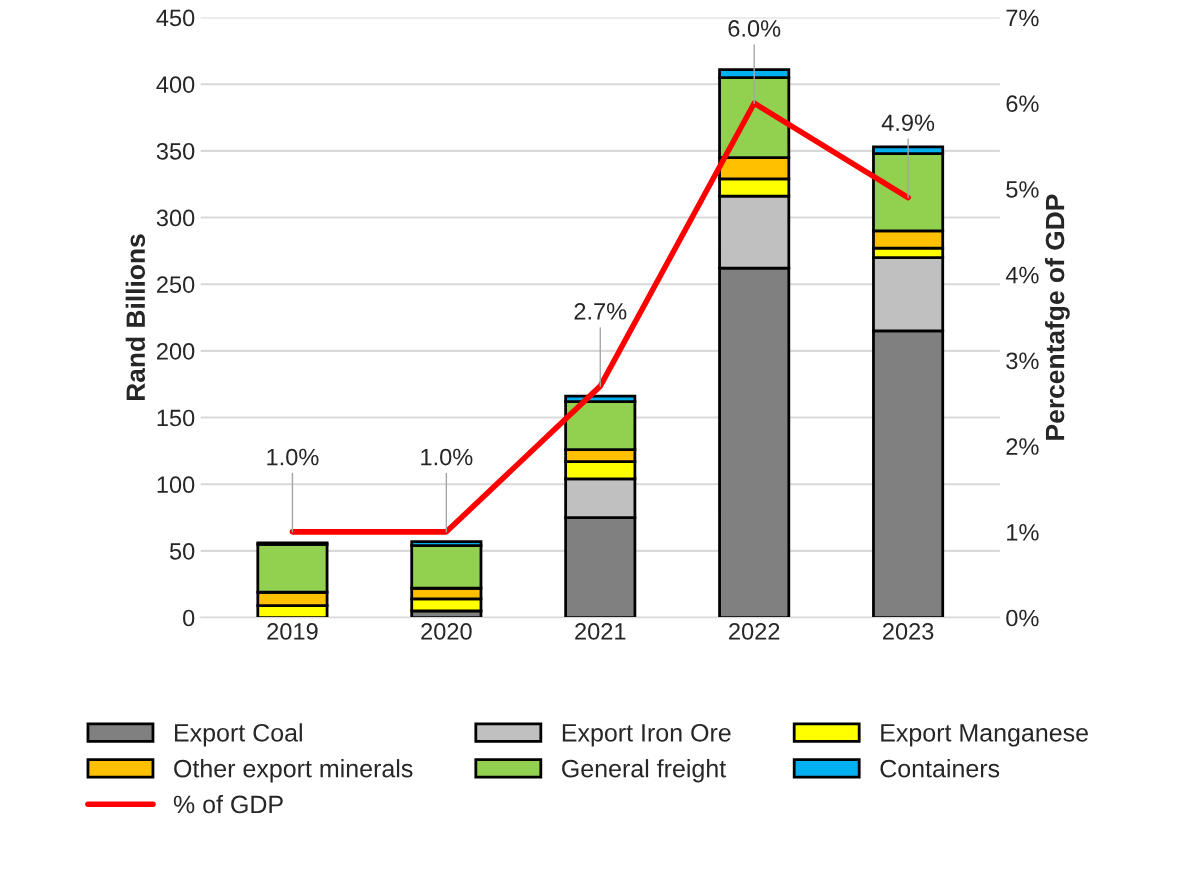  I want to click on x-tick-label: 2023, so click(908, 631).